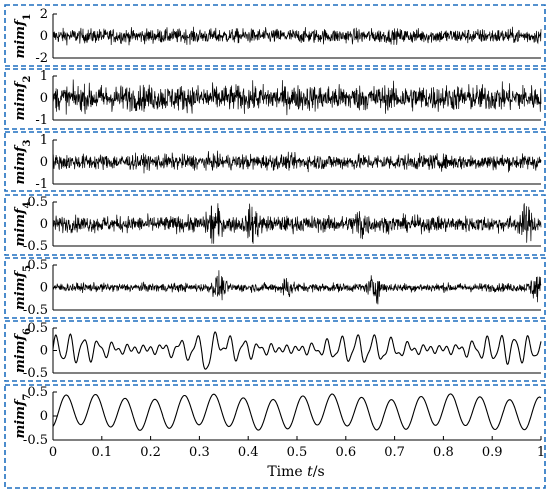 Image resolution: width=550 pixels, height=492 pixels. Describe the element at coordinates (101, 452) in the screenshot. I see `x-tick-label: 0.1` at that location.